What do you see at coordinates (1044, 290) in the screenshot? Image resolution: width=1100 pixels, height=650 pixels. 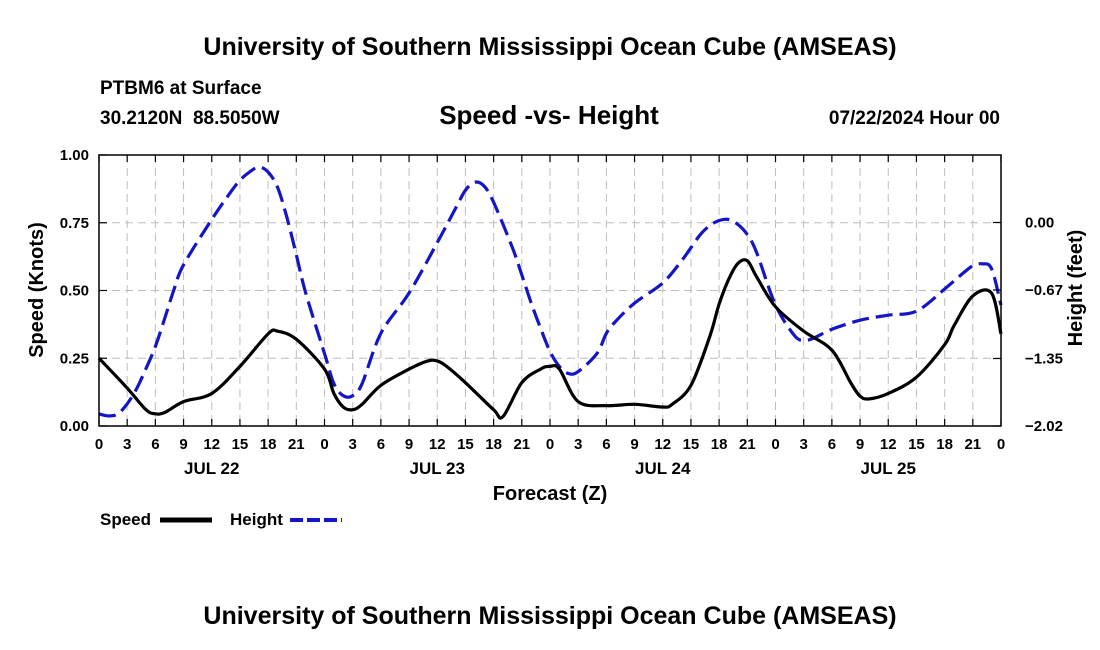 I see `y-right-tick-label: −0.67` at bounding box center [1044, 290].